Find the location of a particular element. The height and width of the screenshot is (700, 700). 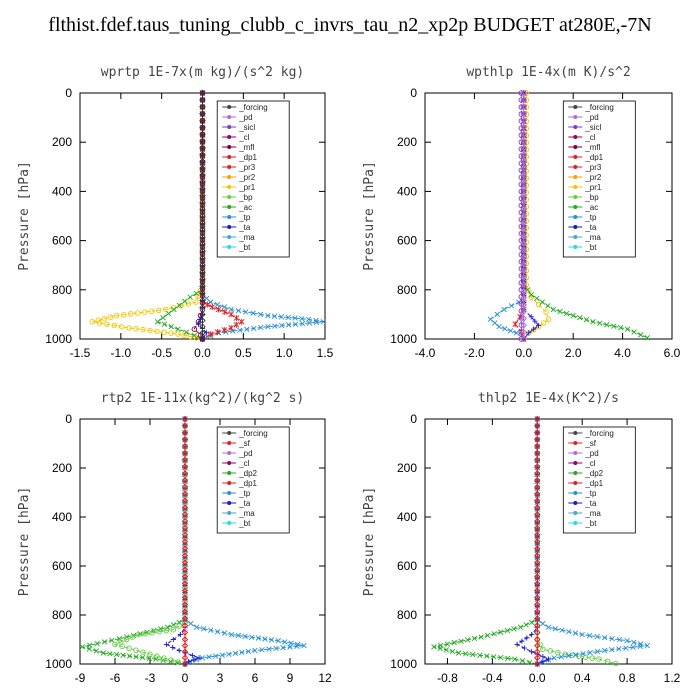

legend-label: _dp1 is located at coordinates (247, 157).